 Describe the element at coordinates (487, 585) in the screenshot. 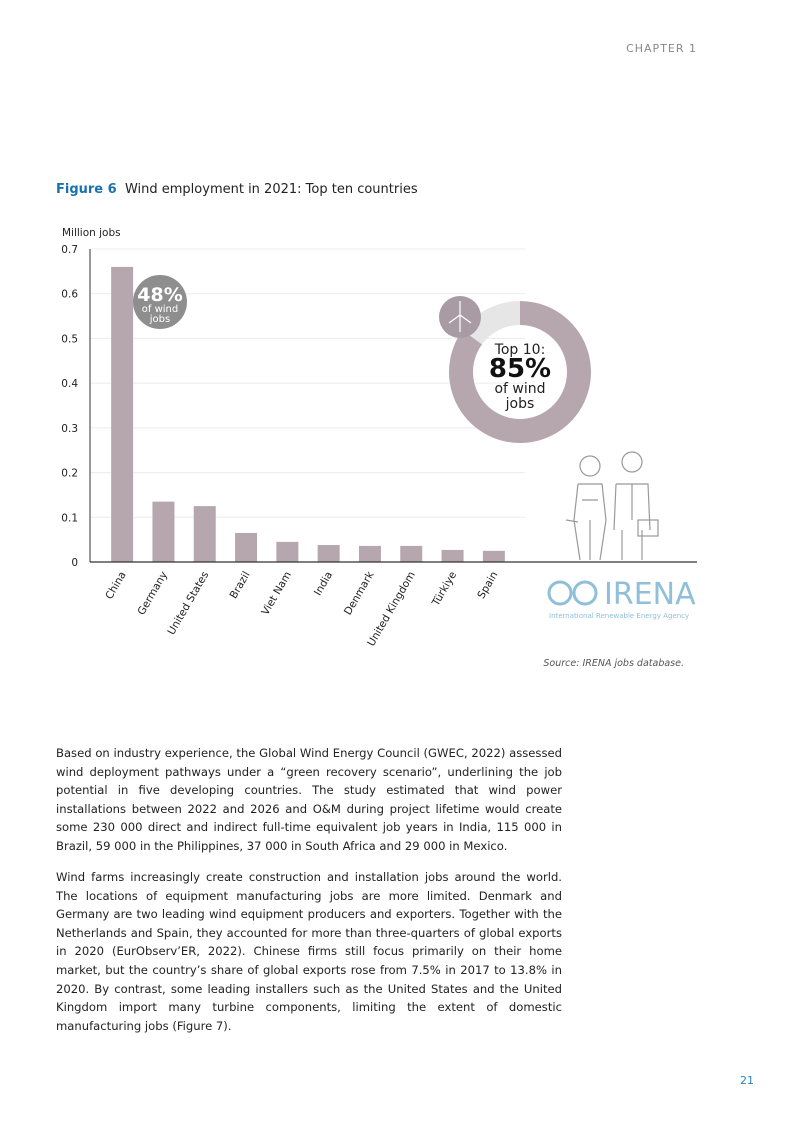

I see `x-tick-label: Spain` at that location.